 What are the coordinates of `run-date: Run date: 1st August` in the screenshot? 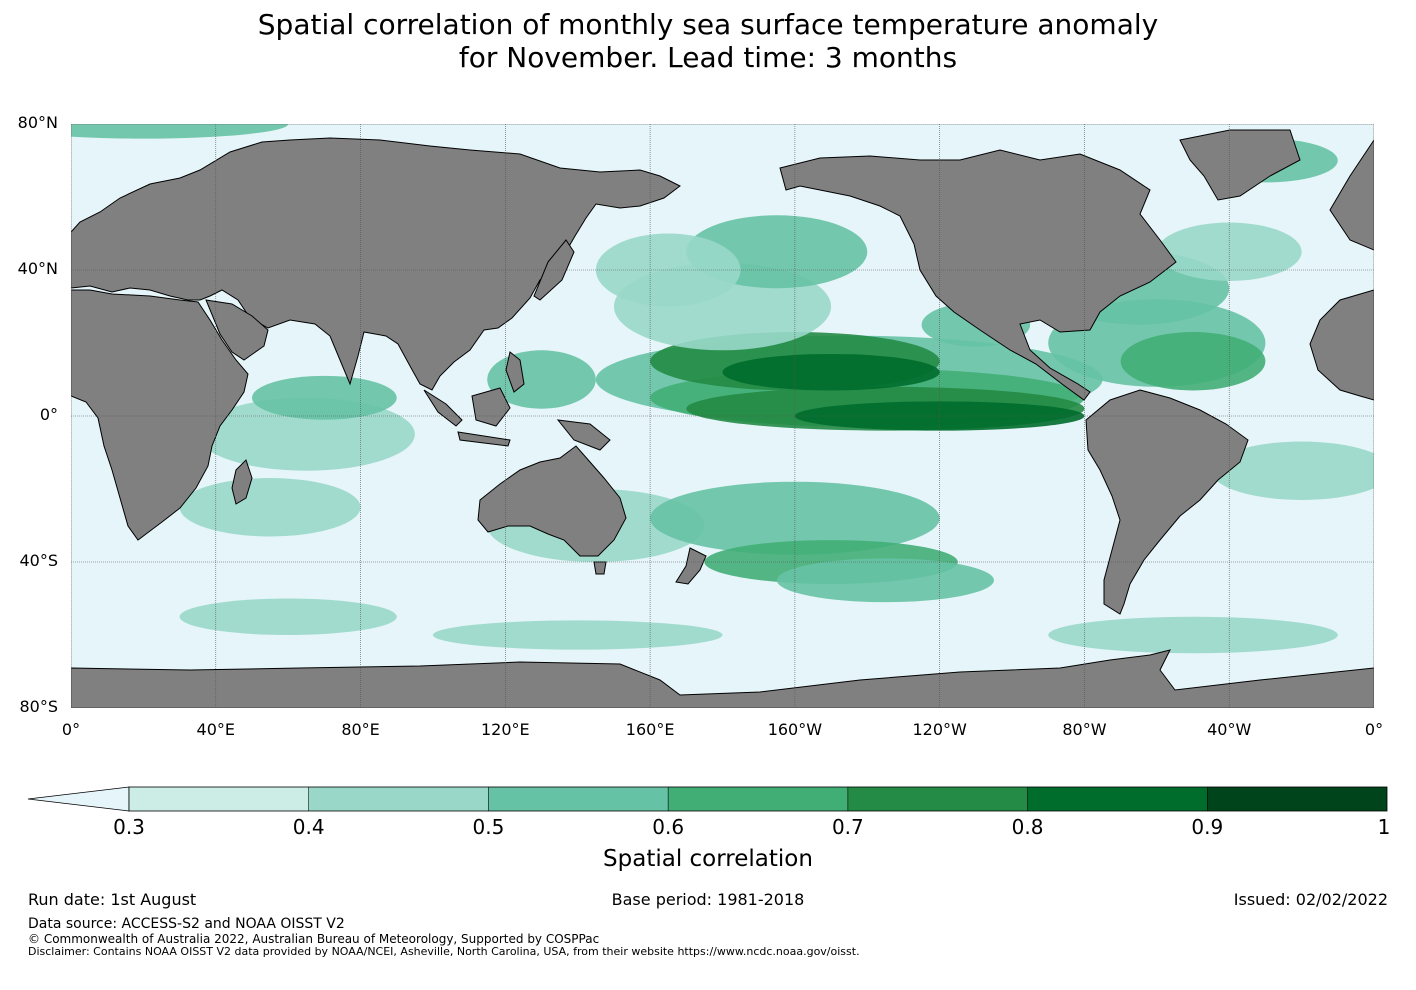 It's located at (112, 899).